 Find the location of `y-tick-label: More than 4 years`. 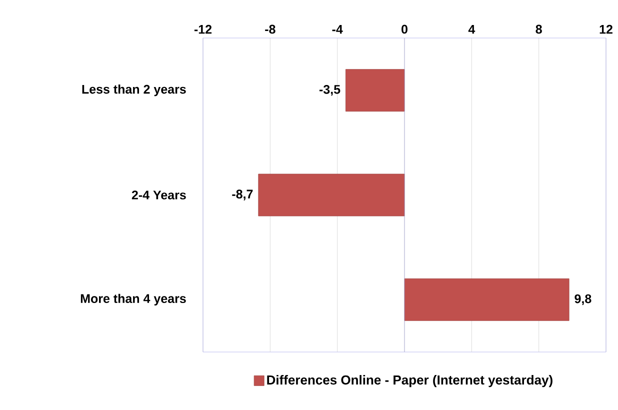

y-tick-label: More than 4 years is located at coordinates (133, 300).